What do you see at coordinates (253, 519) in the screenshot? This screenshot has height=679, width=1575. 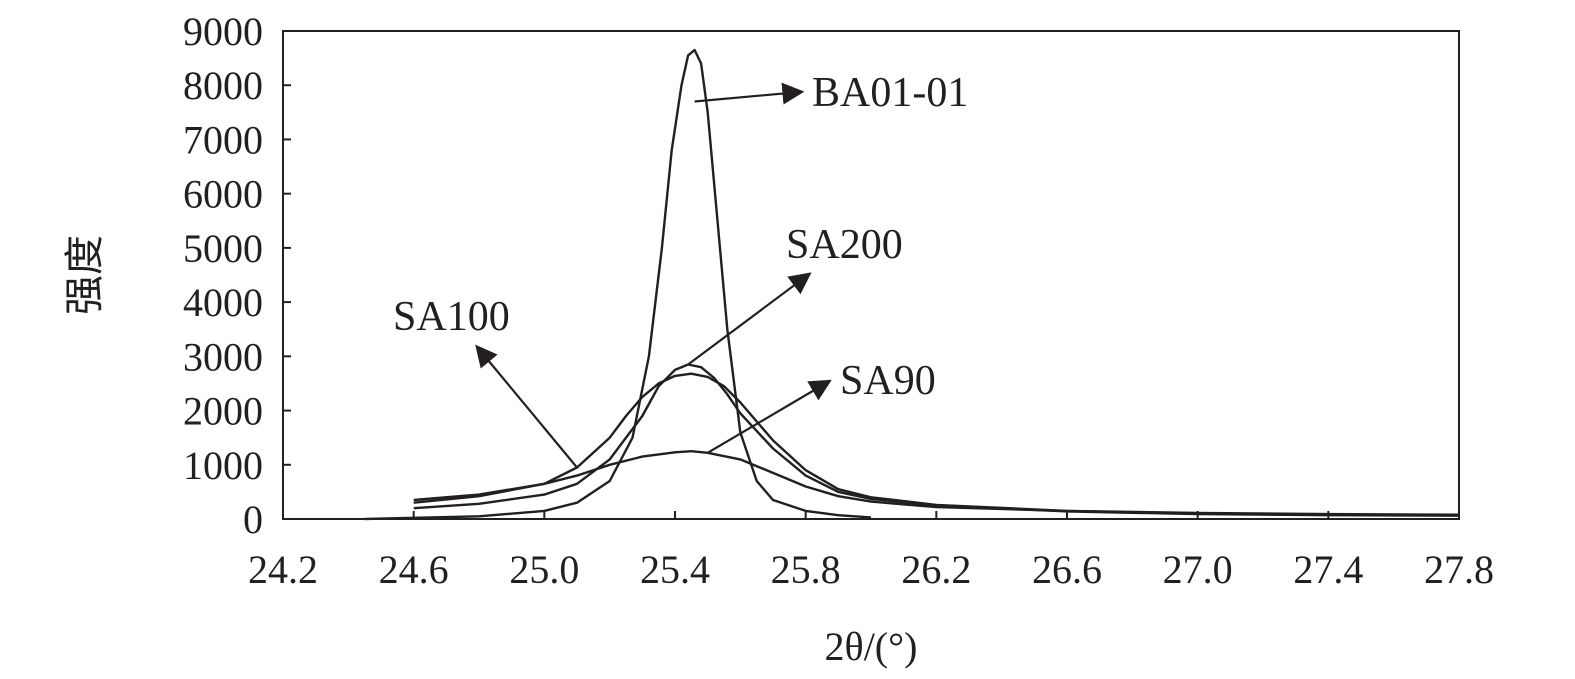 I see `y-tick-label: 0` at bounding box center [253, 519].